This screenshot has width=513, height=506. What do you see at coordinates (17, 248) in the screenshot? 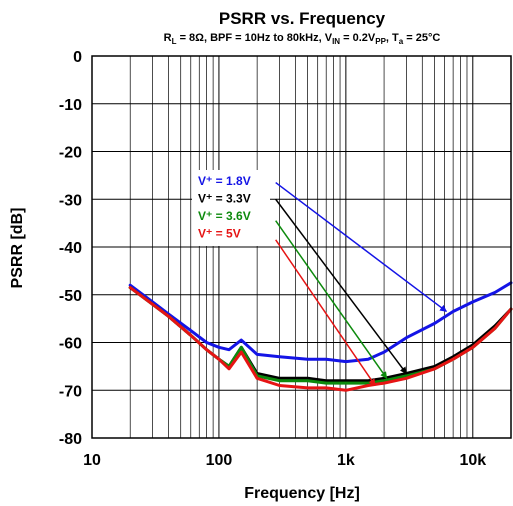
I see `y-axis-label: PSRR [dB]` at bounding box center [17, 248].